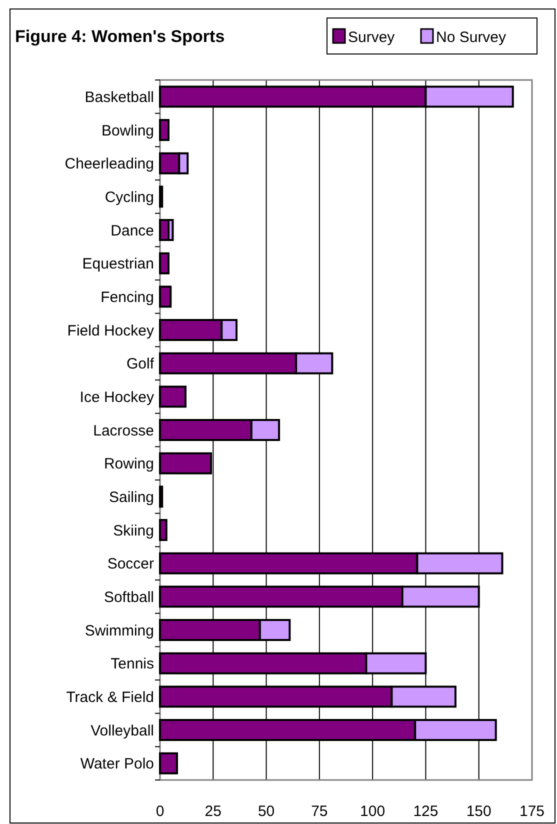 The image size is (557, 824). What do you see at coordinates (117, 397) in the screenshot?
I see `y-tick-label: Ice Hockey` at bounding box center [117, 397].